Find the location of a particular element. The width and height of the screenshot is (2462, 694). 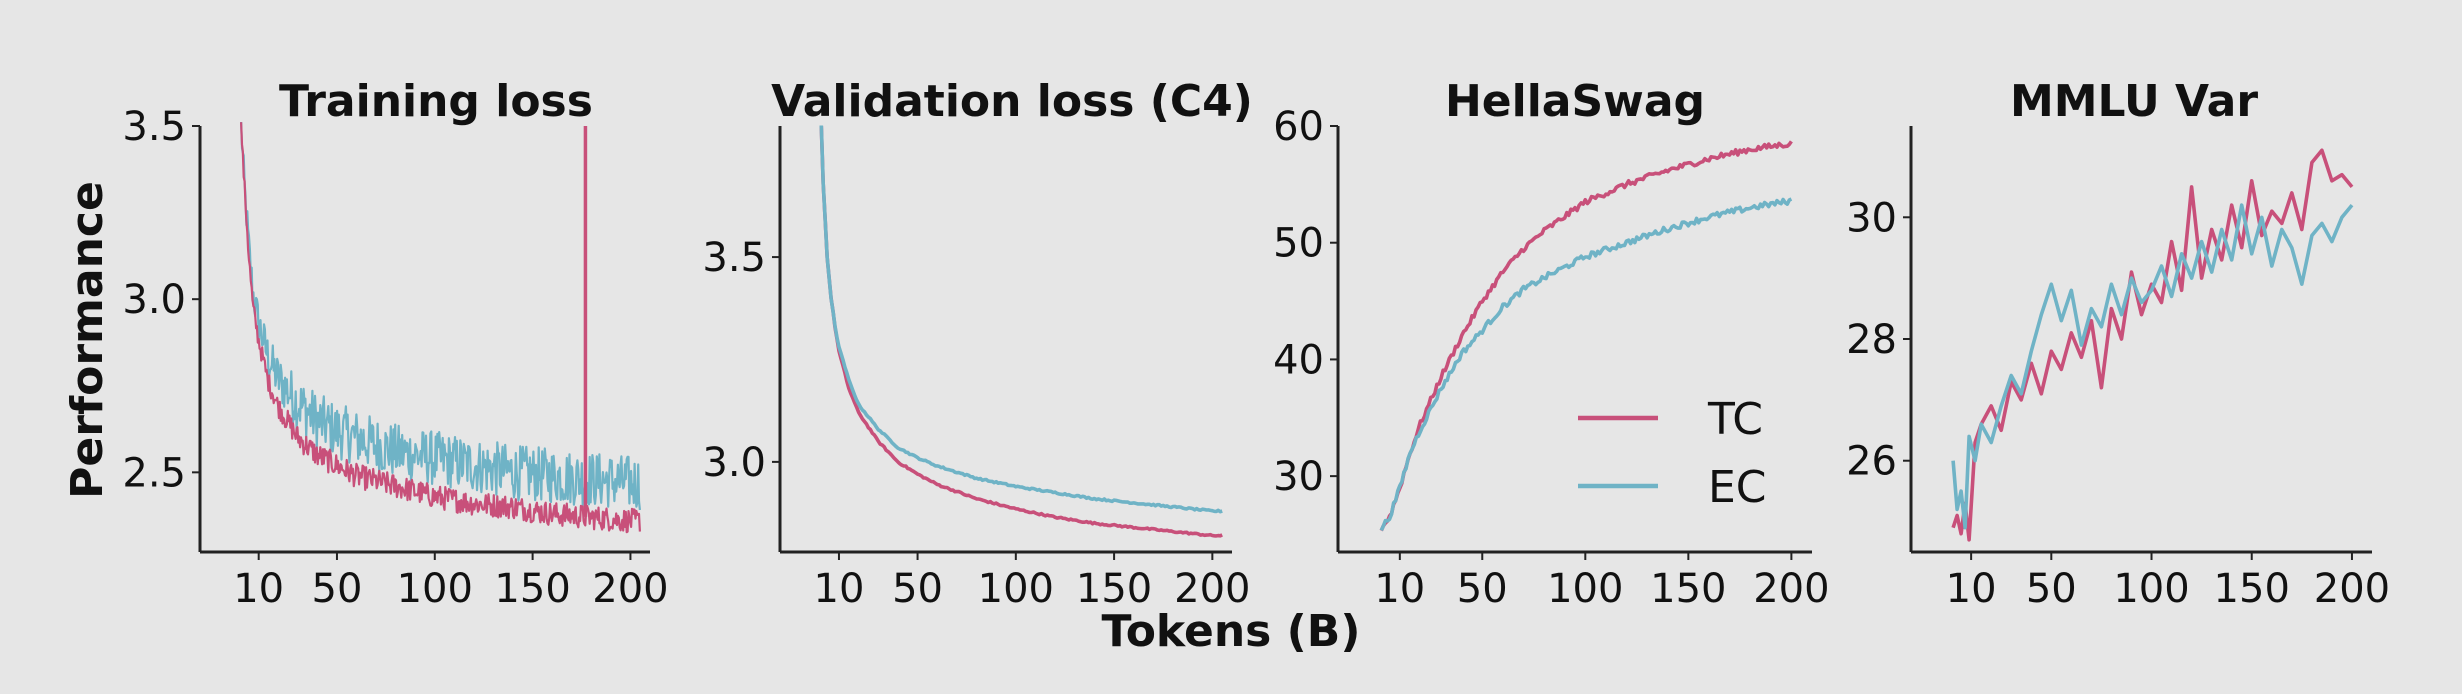

y-tick-label: 50 is located at coordinates (1298, 244).